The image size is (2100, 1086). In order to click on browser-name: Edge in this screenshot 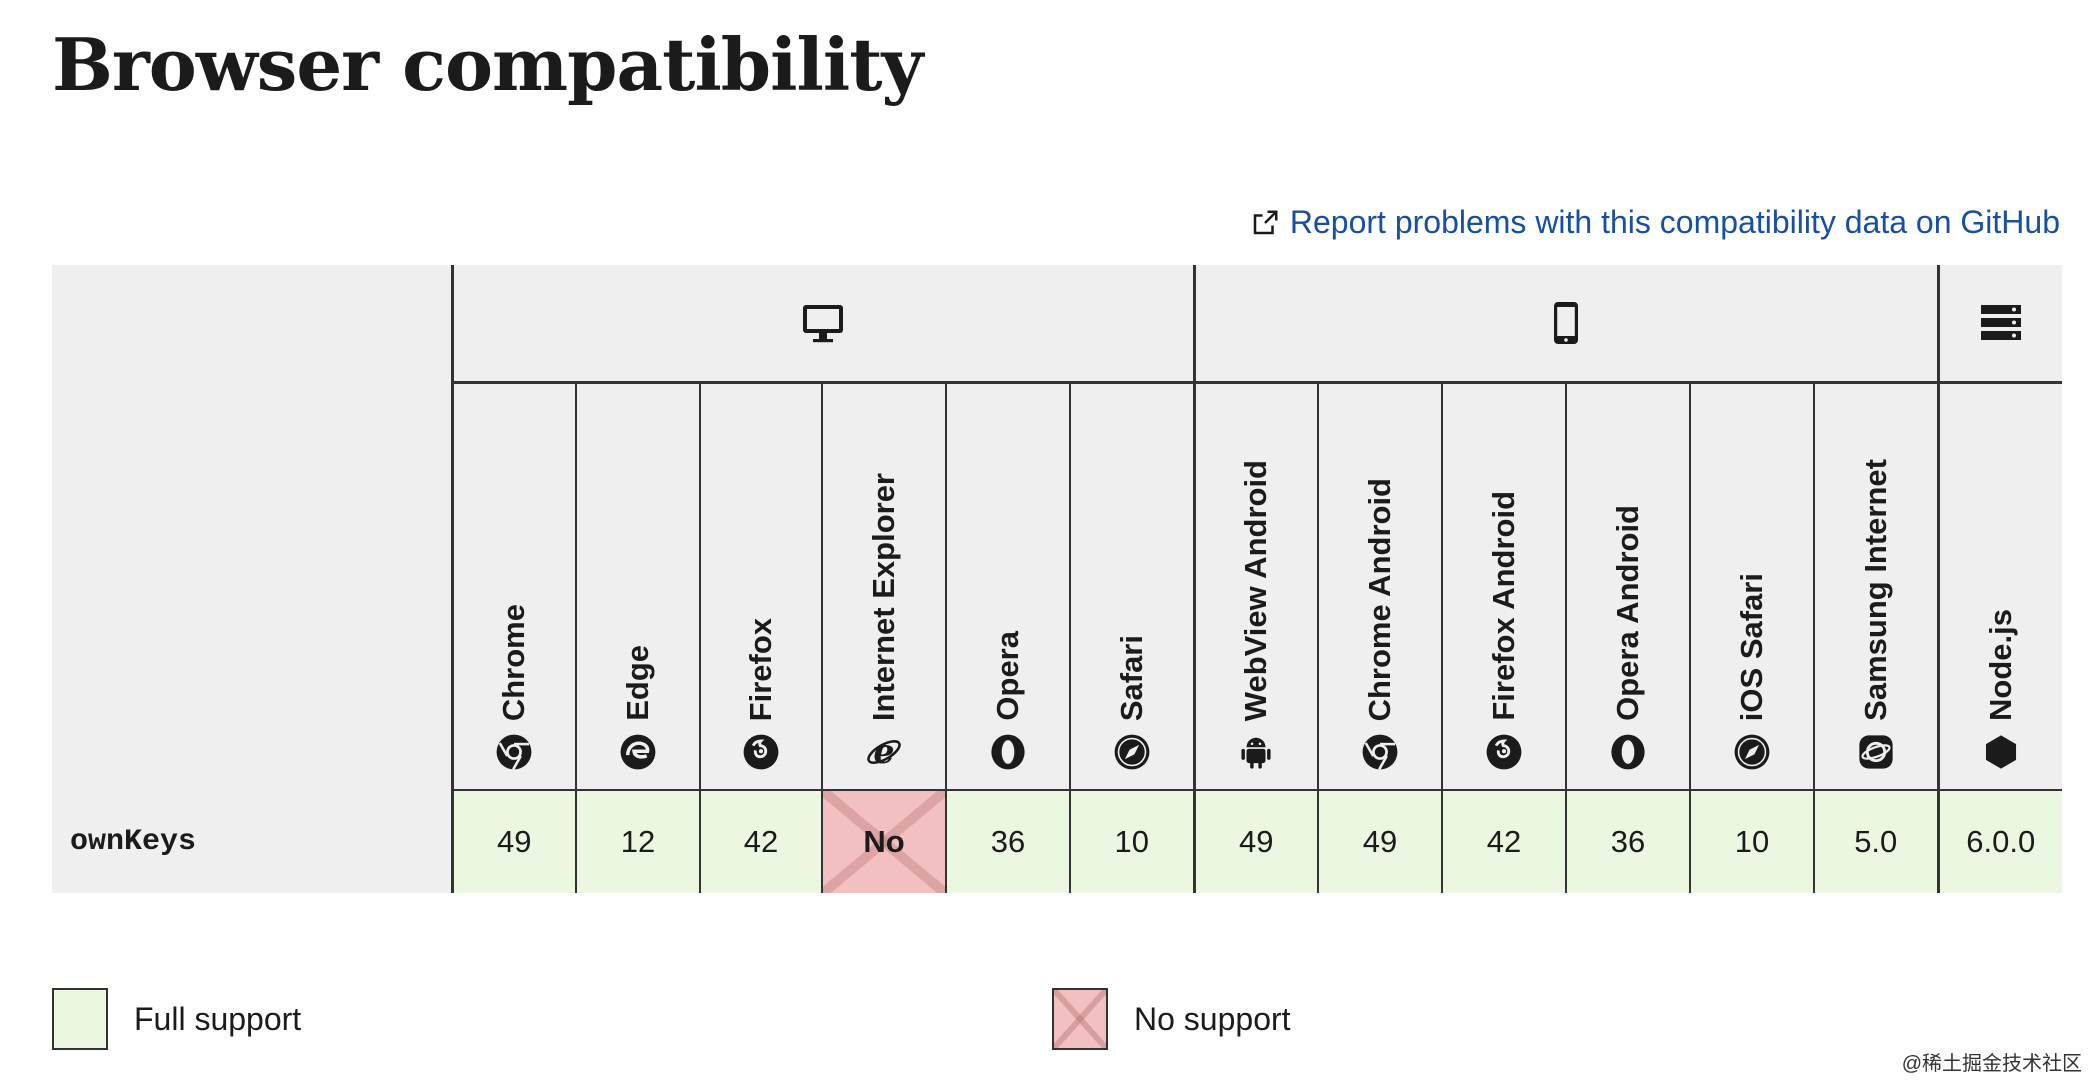, I will do `click(637, 683)`.